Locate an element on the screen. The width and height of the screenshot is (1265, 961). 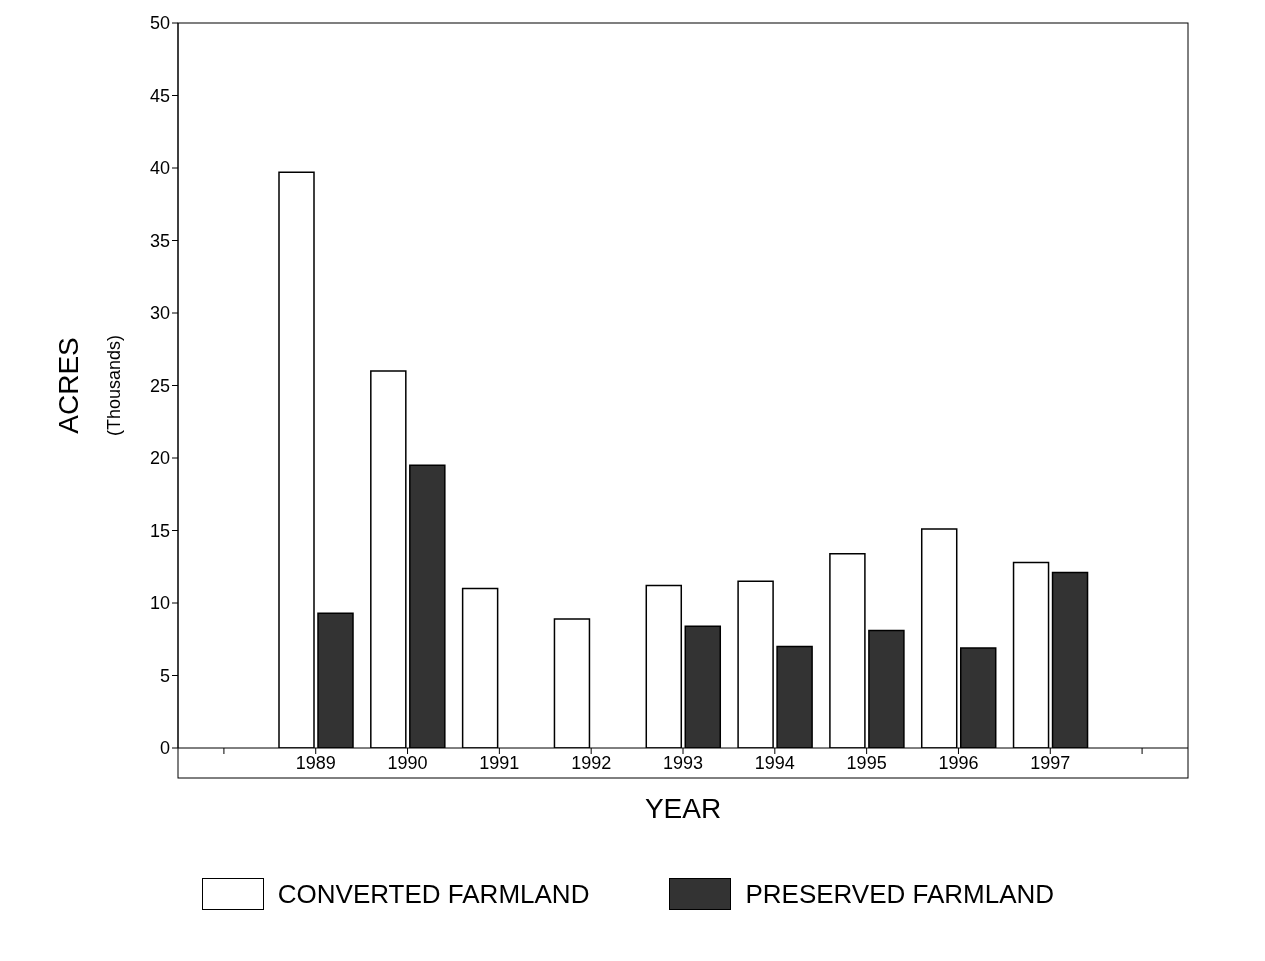
y-tick-label: 15 is located at coordinates (159, 530).